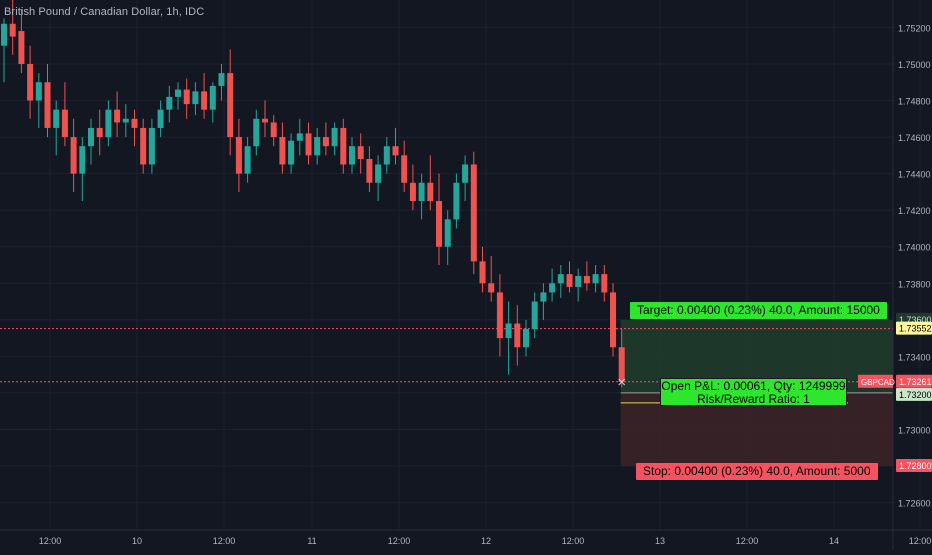 This screenshot has height=555, width=932. I want to click on entry-axis-label-bg, so click(914, 394).